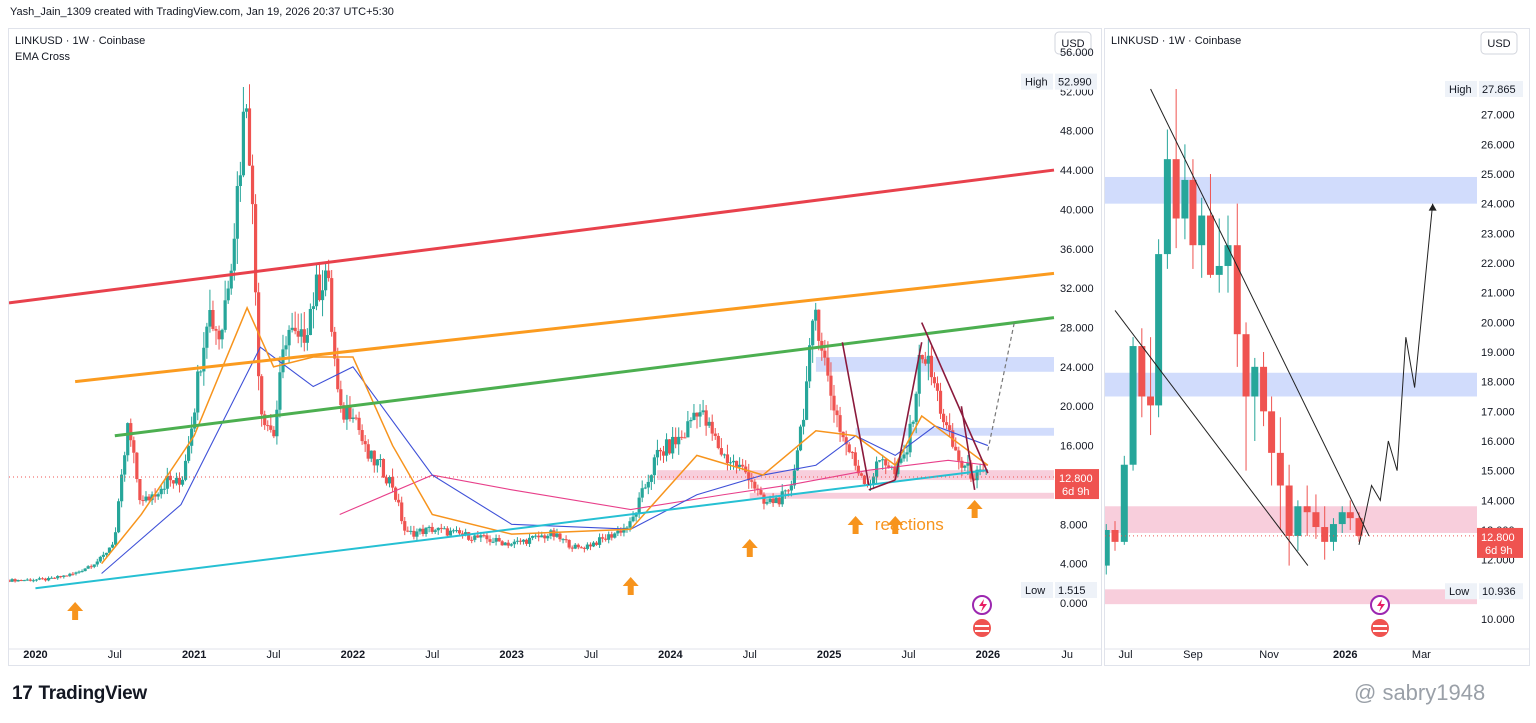  What do you see at coordinates (432, 655) in the screenshot?
I see `x-tick-label: Jul` at bounding box center [432, 655].